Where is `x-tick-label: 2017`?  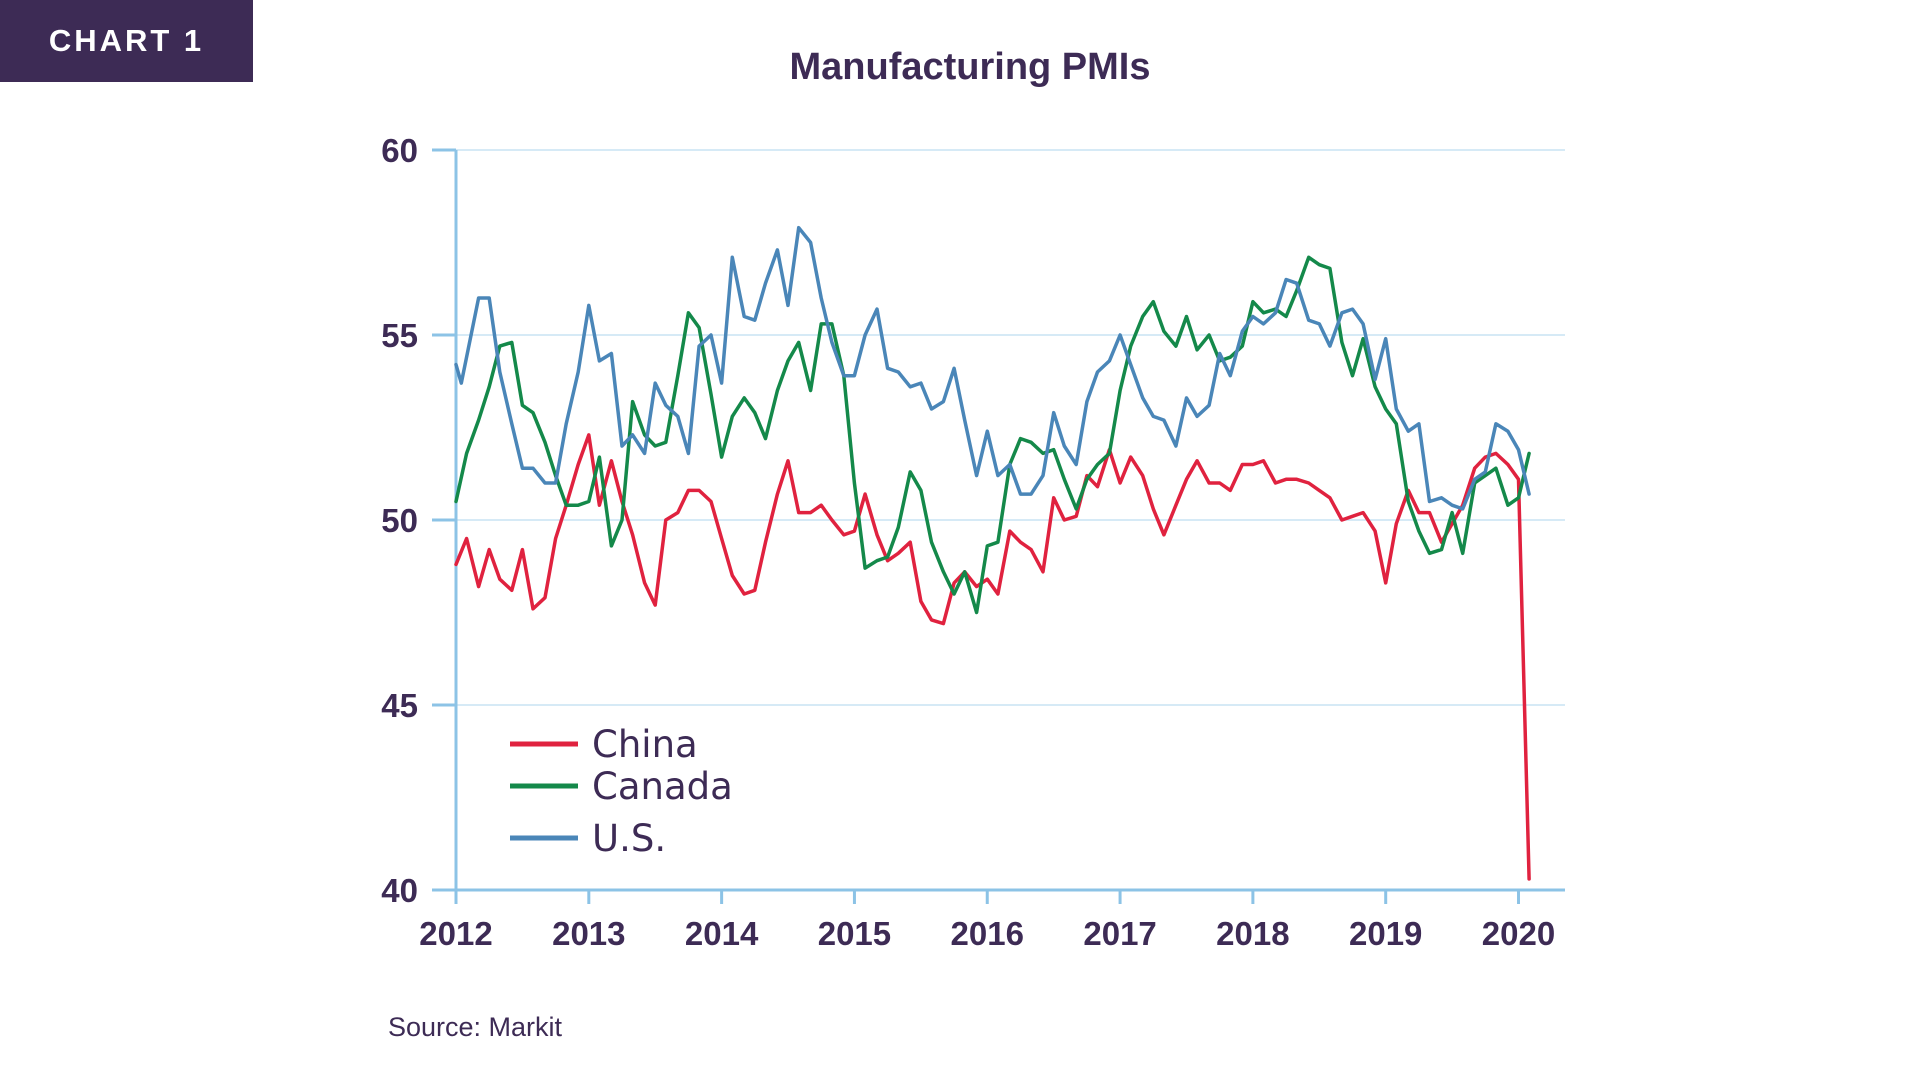
x-tick-label: 2017 is located at coordinates (1119, 933).